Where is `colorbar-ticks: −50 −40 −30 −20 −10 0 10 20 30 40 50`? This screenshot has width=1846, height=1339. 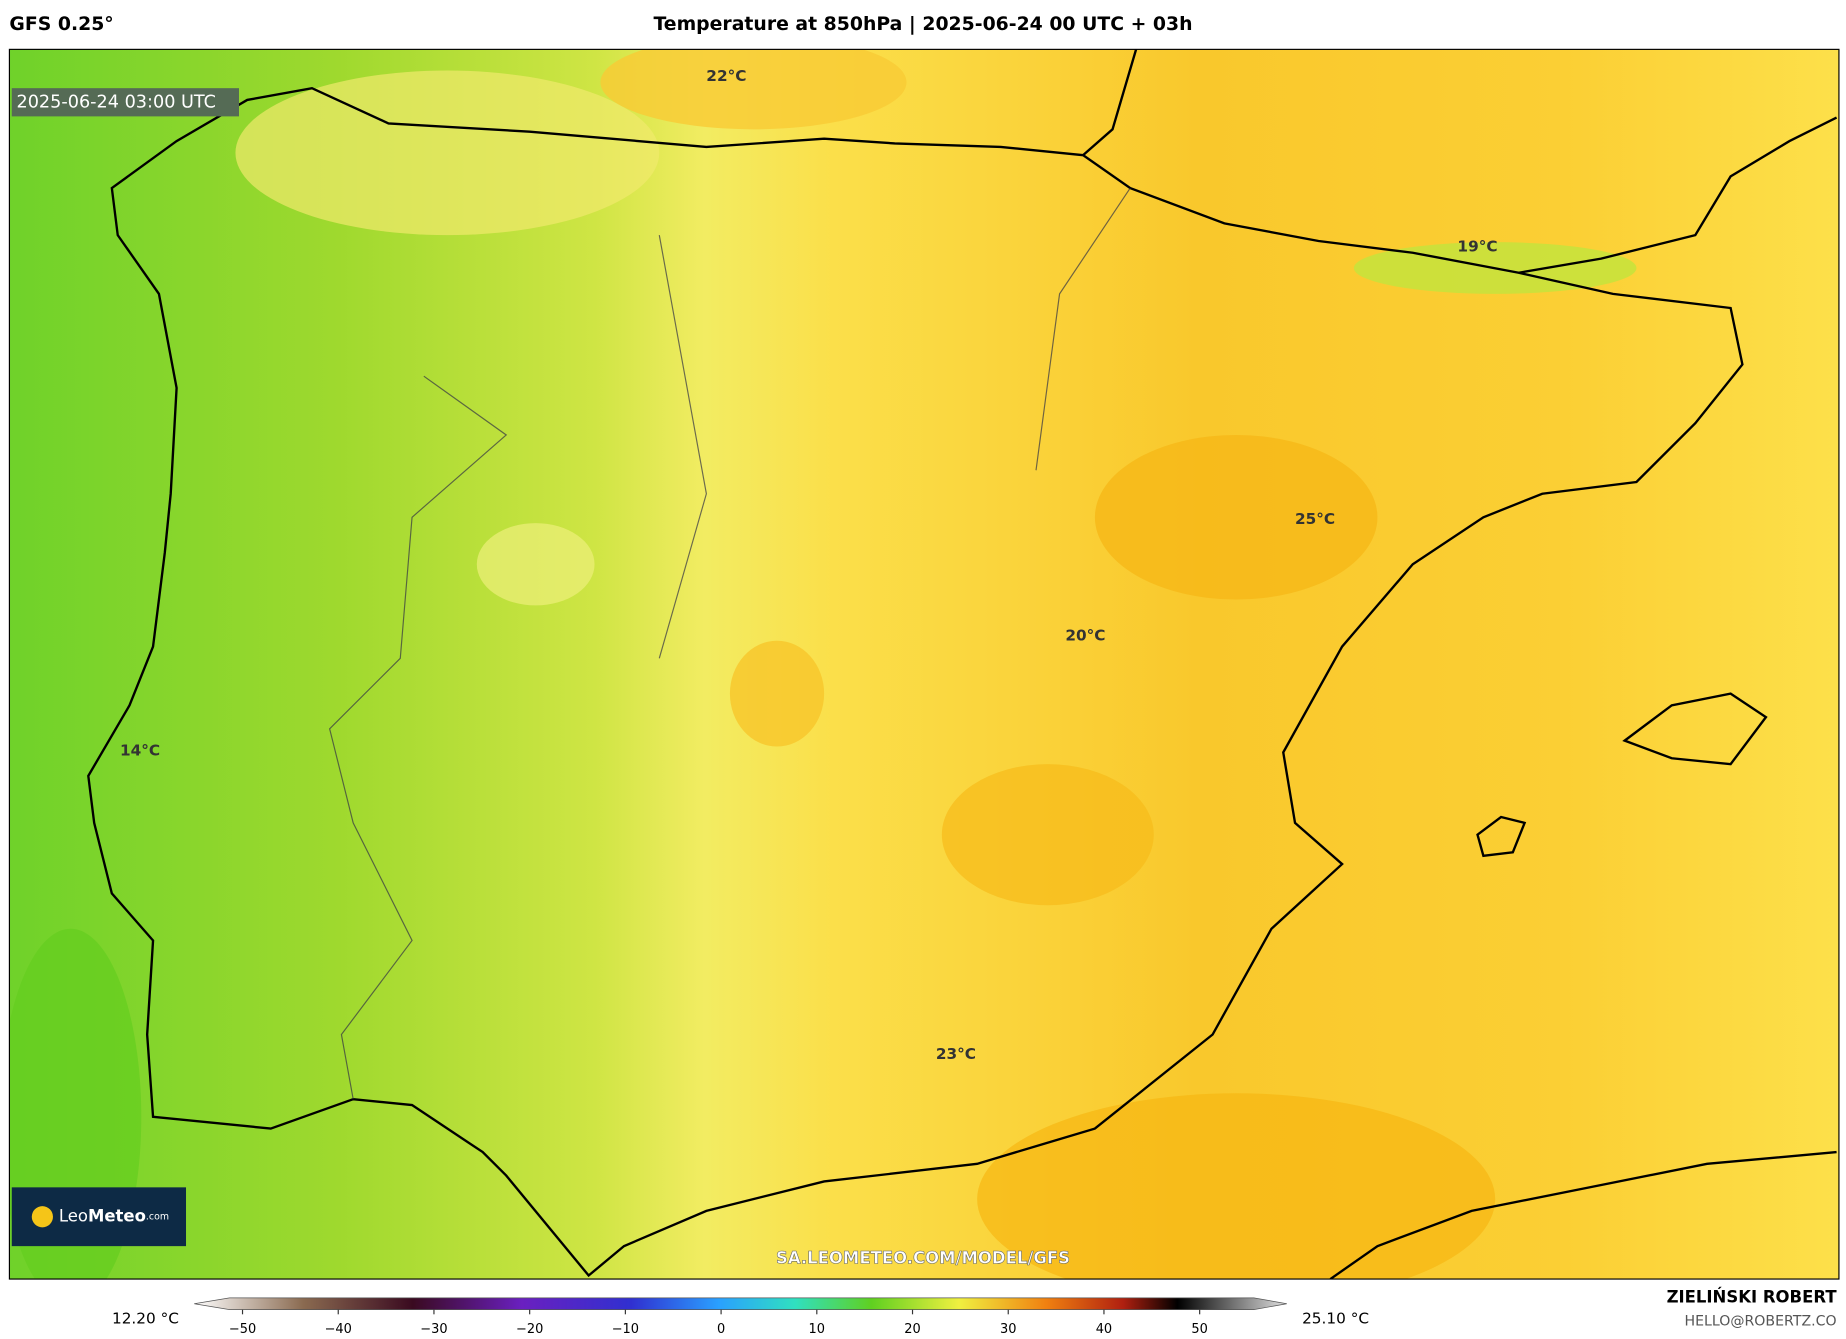
colorbar-ticks: −50 −40 −30 −20 −10 0 10 20 30 40 50 is located at coordinates (718, 1323).